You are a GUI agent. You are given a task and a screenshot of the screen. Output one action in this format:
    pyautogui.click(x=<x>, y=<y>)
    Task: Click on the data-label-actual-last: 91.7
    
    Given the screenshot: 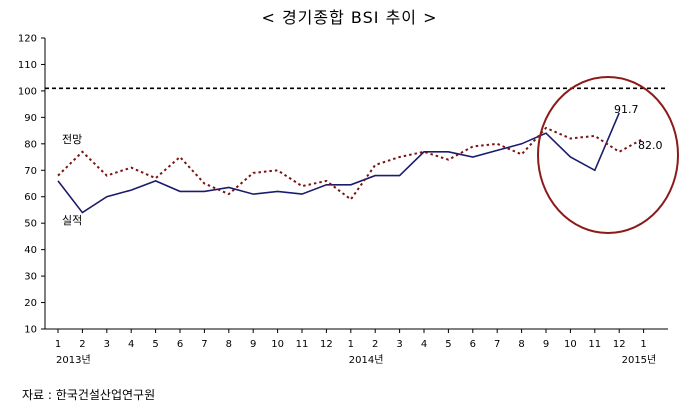 What is the action you would take?
    pyautogui.click(x=626, y=109)
    